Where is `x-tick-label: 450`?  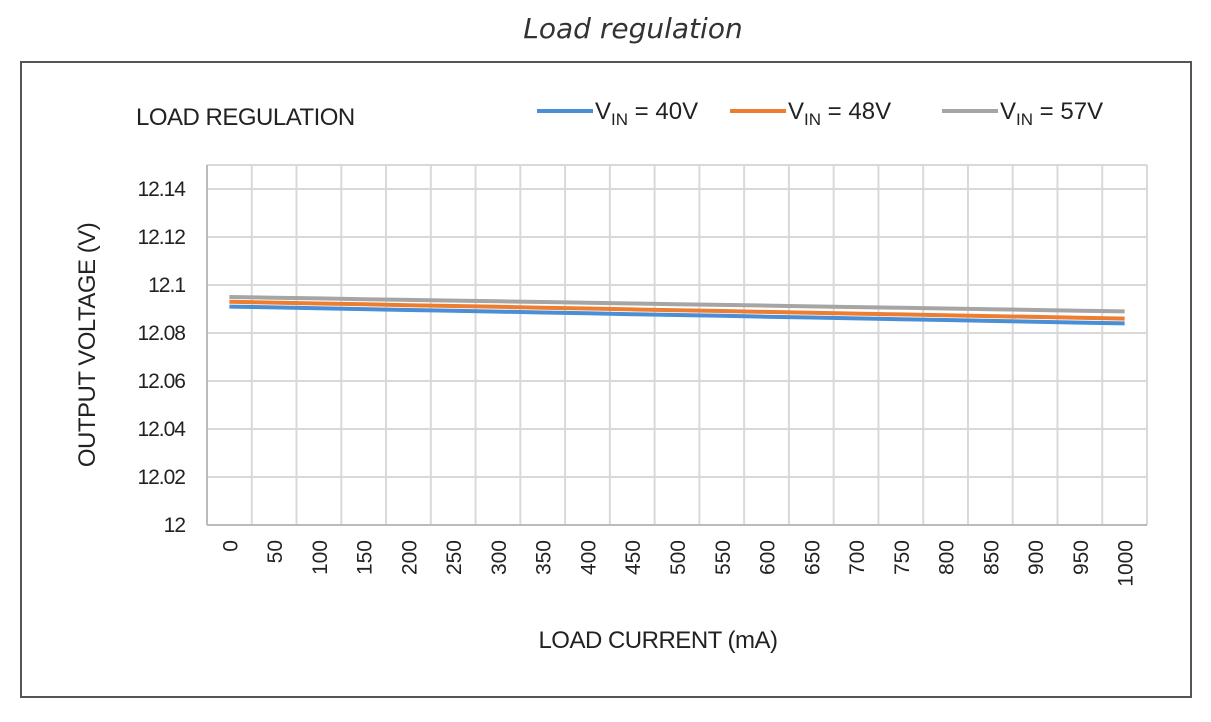
x-tick-label: 450 is located at coordinates (633, 557).